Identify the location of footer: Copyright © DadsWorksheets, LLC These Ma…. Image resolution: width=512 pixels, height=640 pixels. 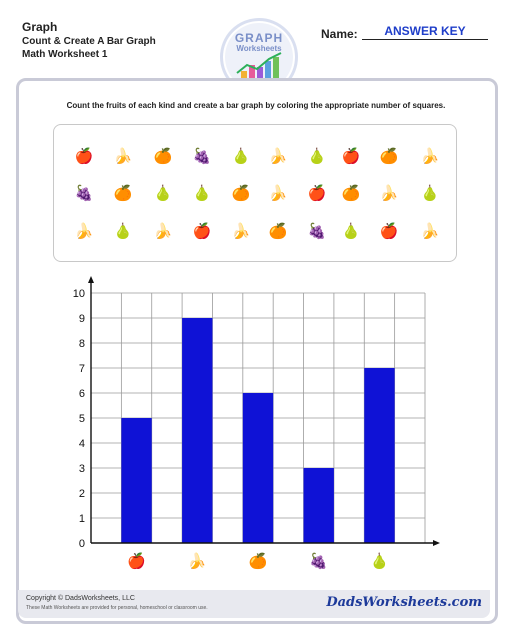
(254, 604).